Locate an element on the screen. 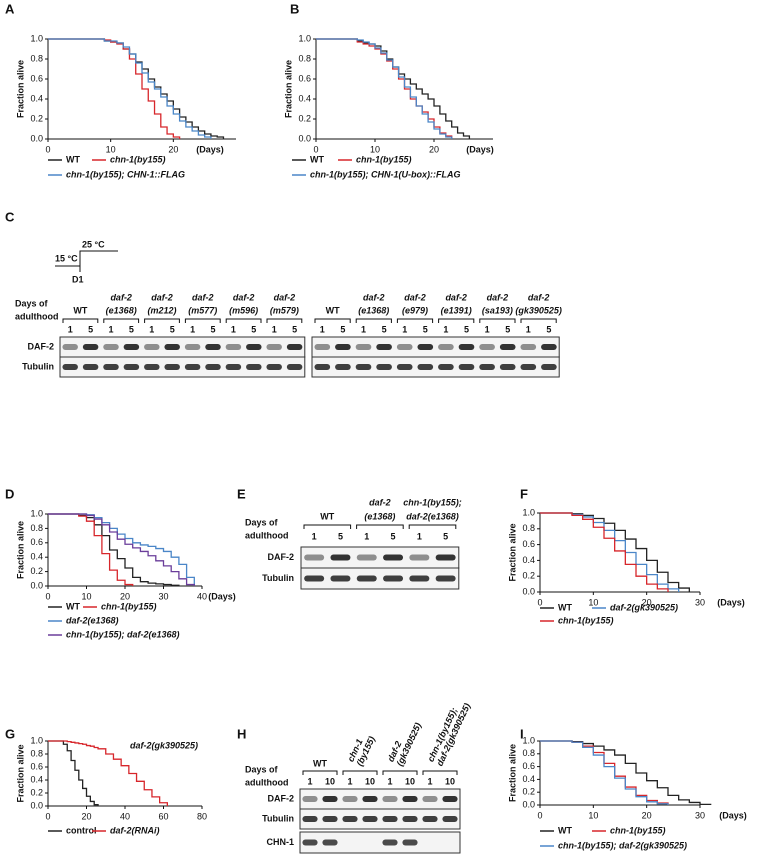  legend-label: chn-1(by155); daf-2(gk390525) is located at coordinates (622, 845).